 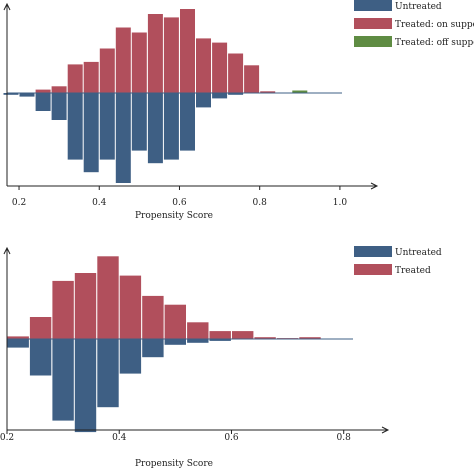 I want to click on bar-treated-on-support-0.34, so click(x=75, y=78).